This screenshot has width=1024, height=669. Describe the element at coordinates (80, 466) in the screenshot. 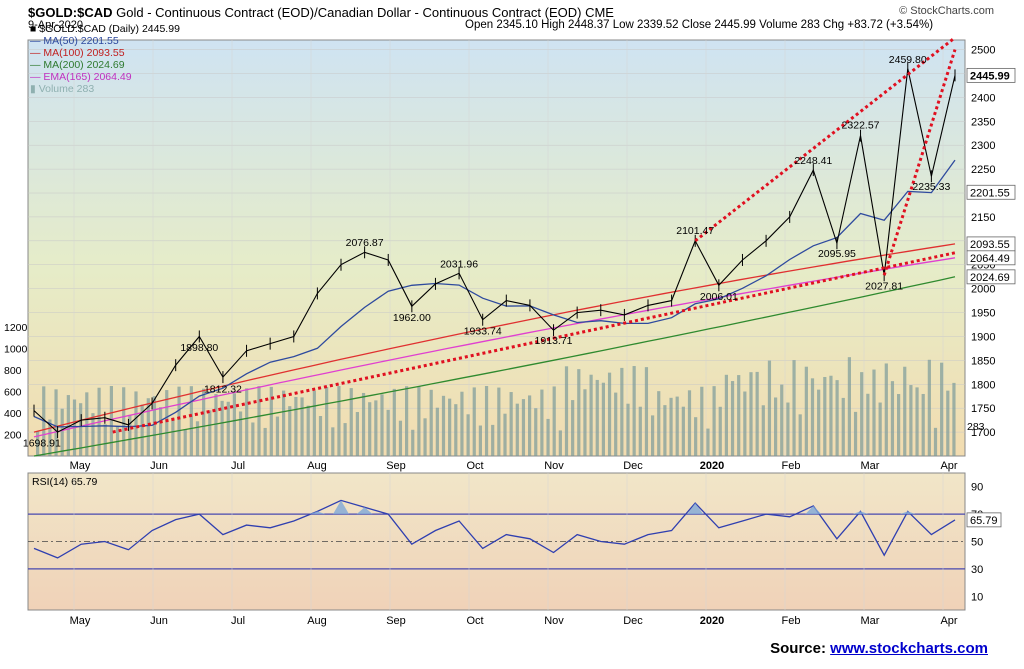

I see `price-x-label: May` at that location.